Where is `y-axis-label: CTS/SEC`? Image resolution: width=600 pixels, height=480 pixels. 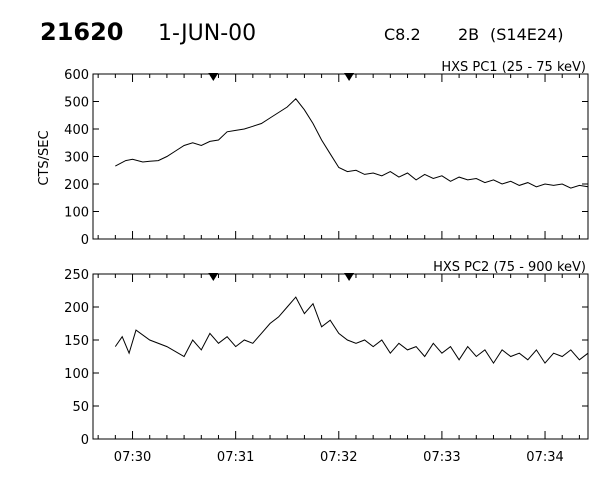
y-axis-label: CTS/SEC is located at coordinates (44, 157).